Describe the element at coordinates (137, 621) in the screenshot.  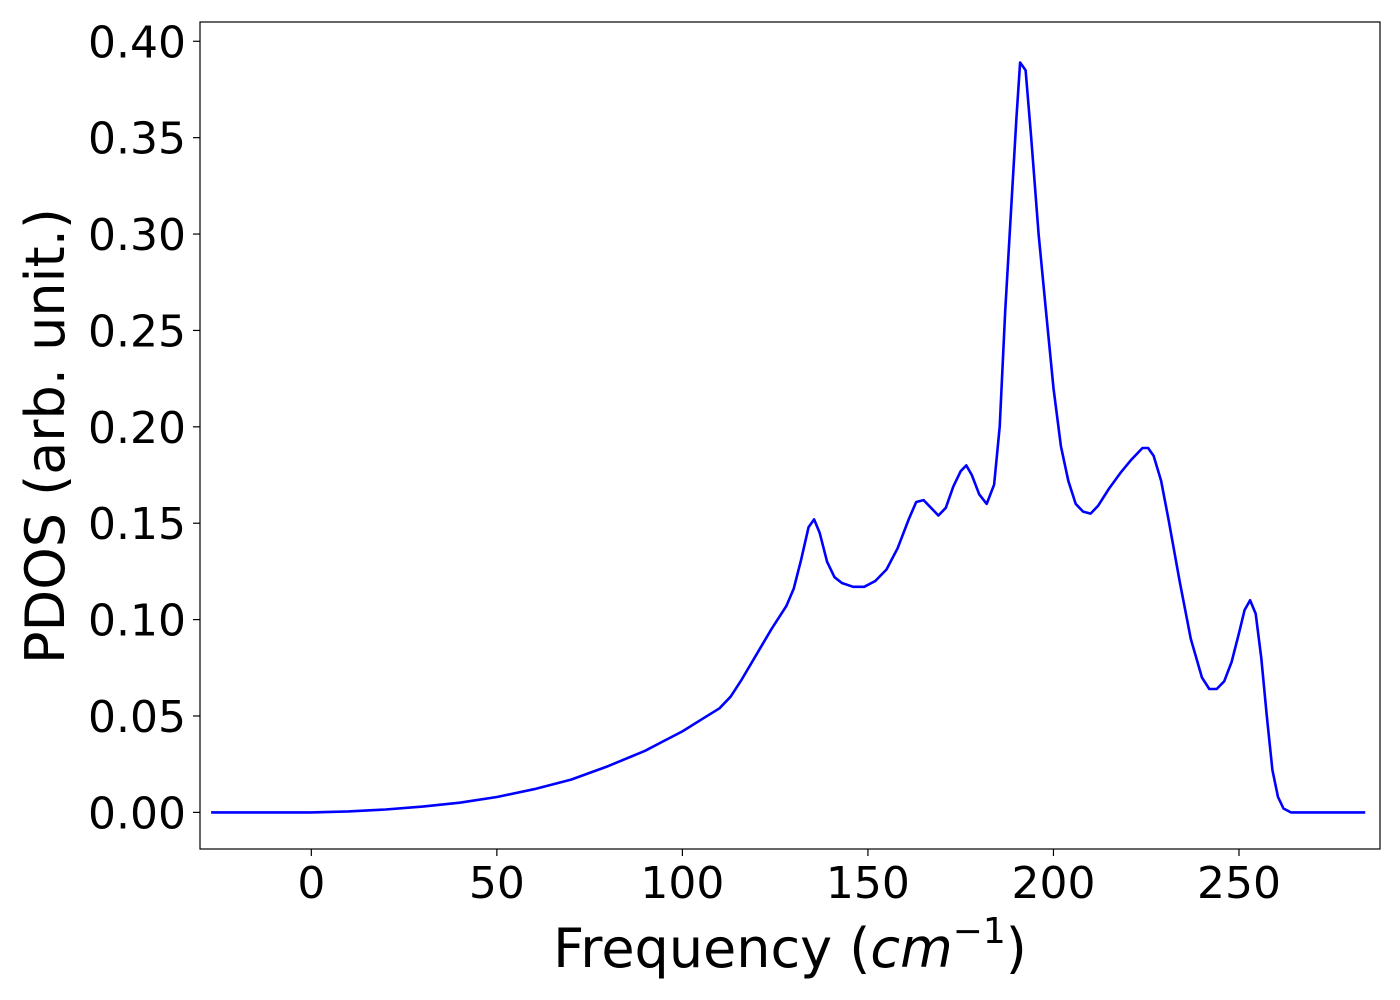
I see `y-tick-label: 0.10` at that location.